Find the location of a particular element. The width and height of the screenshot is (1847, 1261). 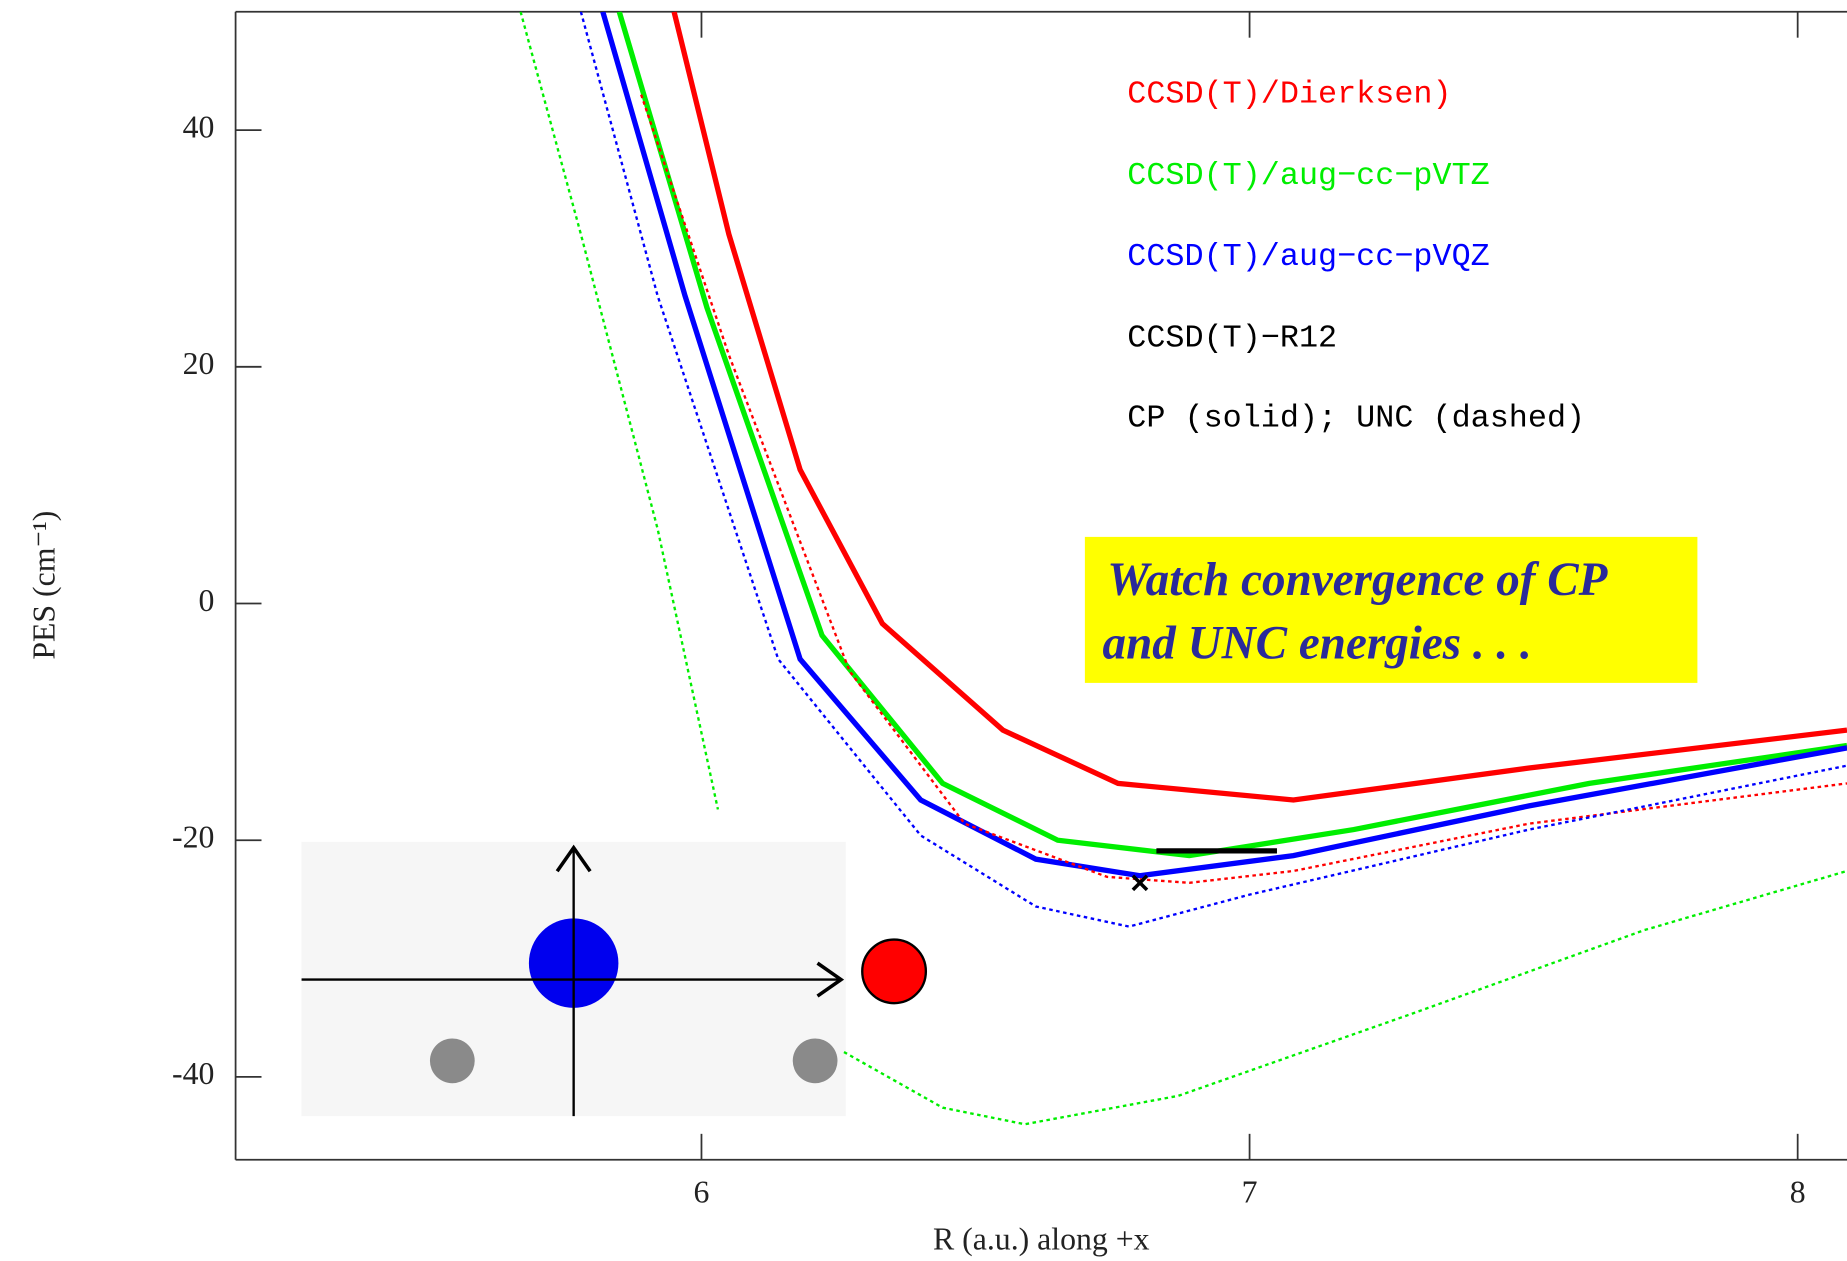

x-tick-label: 6 is located at coordinates (702, 1191).